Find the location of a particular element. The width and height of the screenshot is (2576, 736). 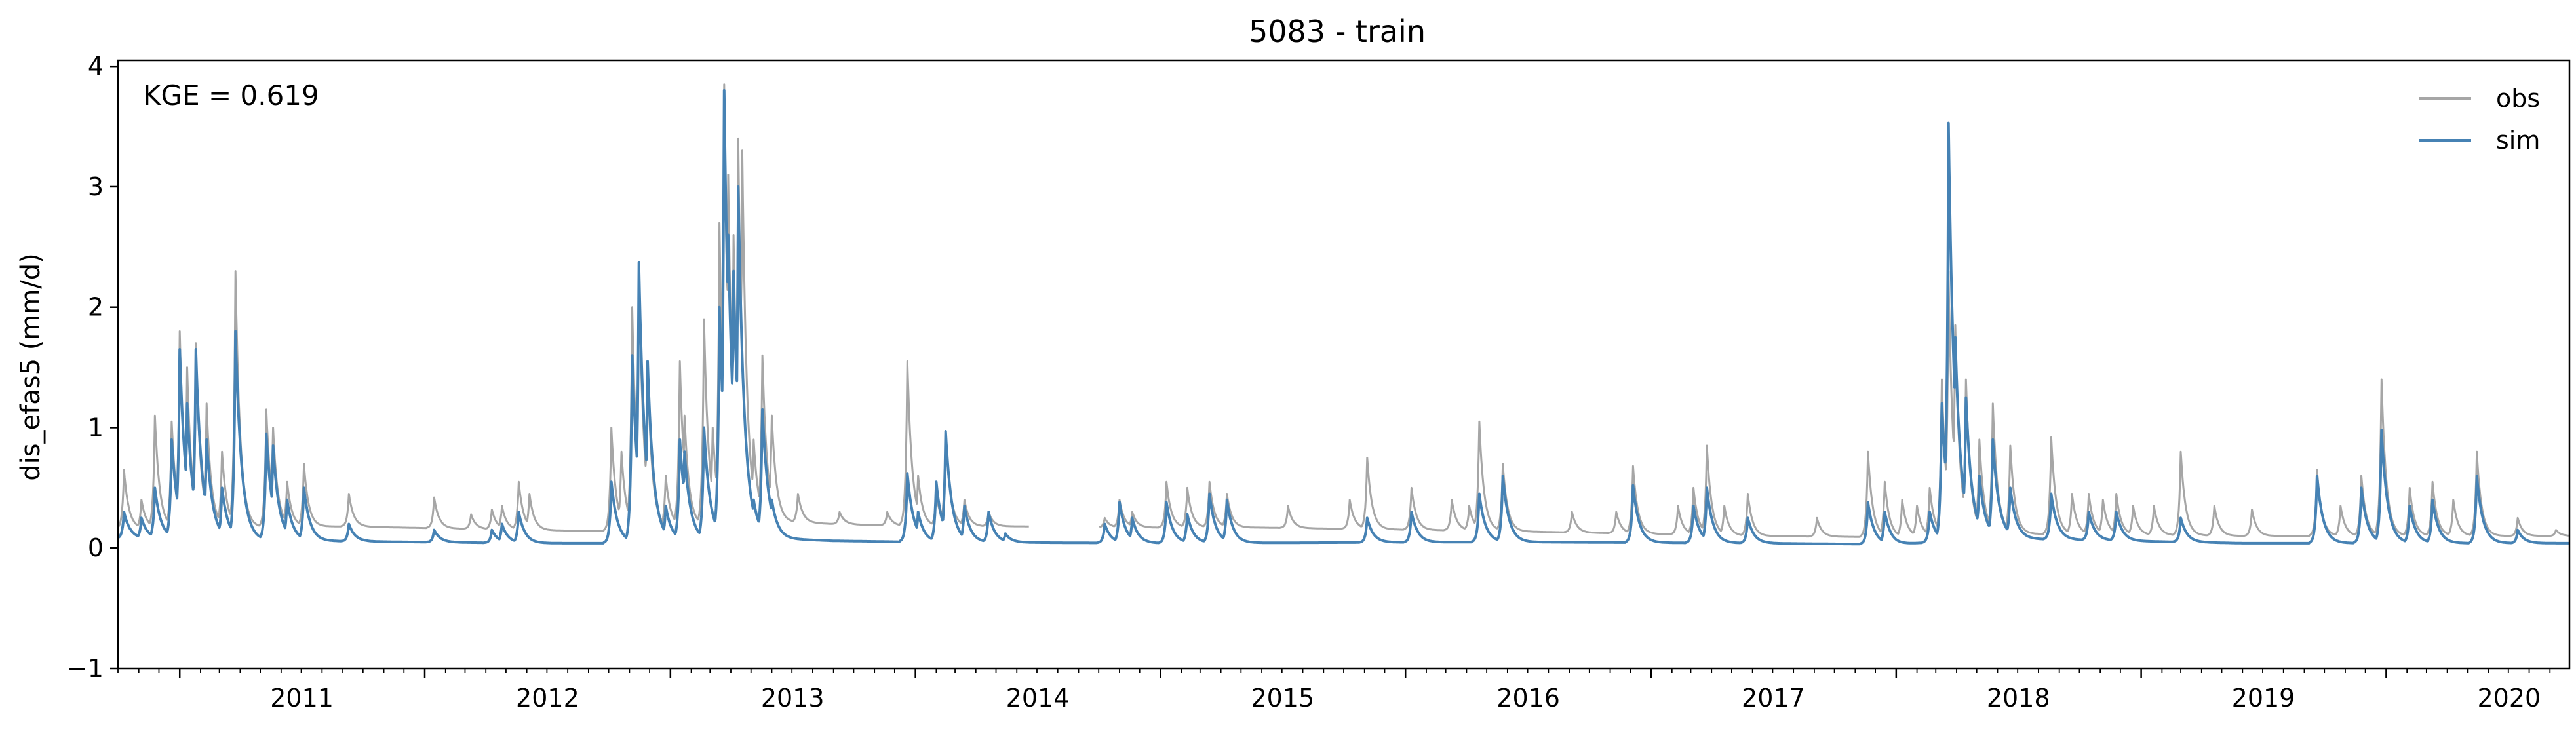

legend-label-sim: sim is located at coordinates (2518, 140).